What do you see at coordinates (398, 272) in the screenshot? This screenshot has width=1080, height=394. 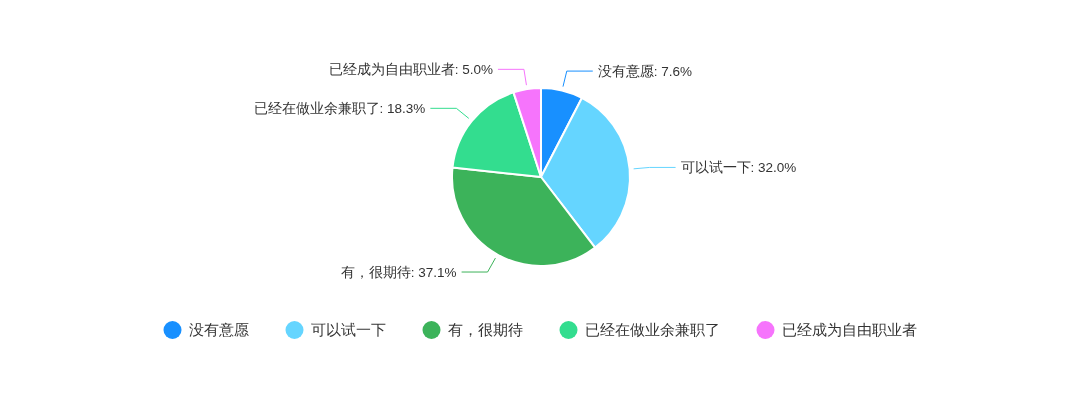 I see `category-label: 有，很期待: 37.1%` at bounding box center [398, 272].